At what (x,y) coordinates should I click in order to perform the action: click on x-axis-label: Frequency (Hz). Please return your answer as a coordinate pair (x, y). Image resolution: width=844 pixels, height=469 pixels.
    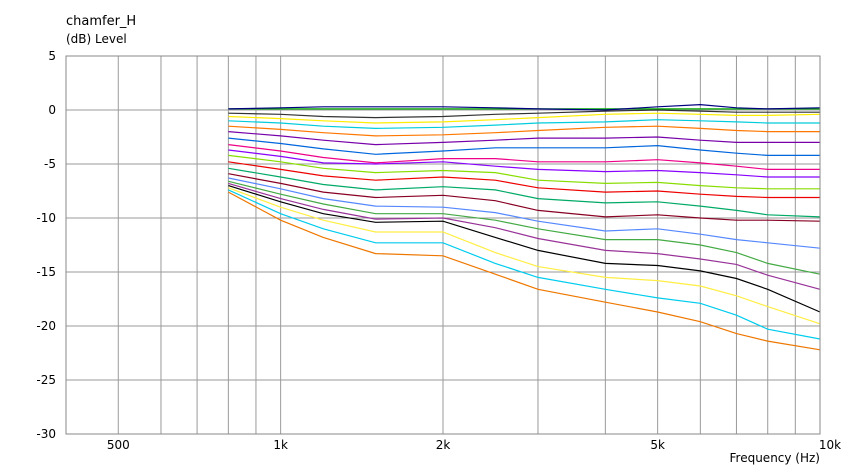
    Looking at the image, I should click on (775, 458).